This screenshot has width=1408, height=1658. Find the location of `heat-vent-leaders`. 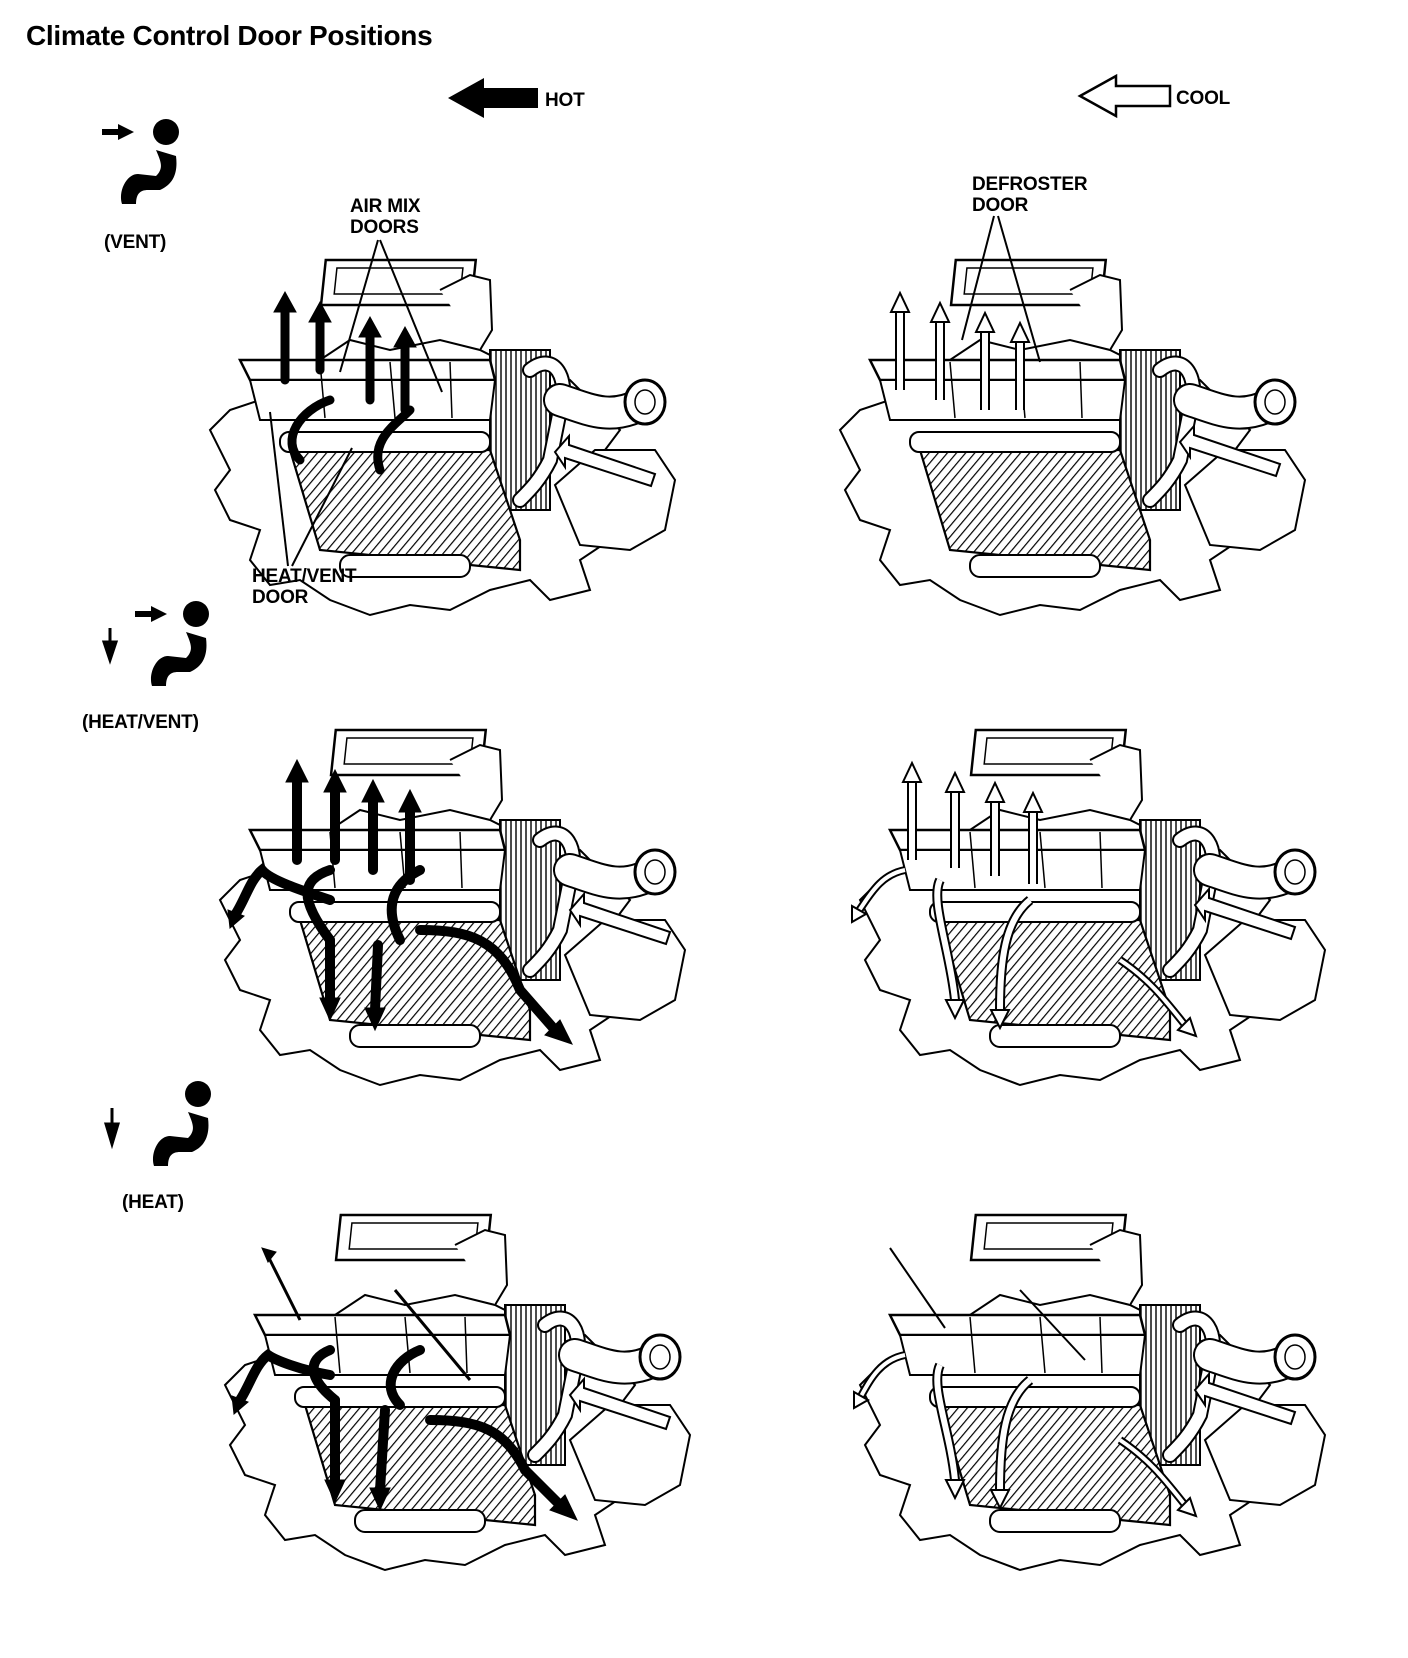

heat-vent-leaders is located at coordinates (311, 489).